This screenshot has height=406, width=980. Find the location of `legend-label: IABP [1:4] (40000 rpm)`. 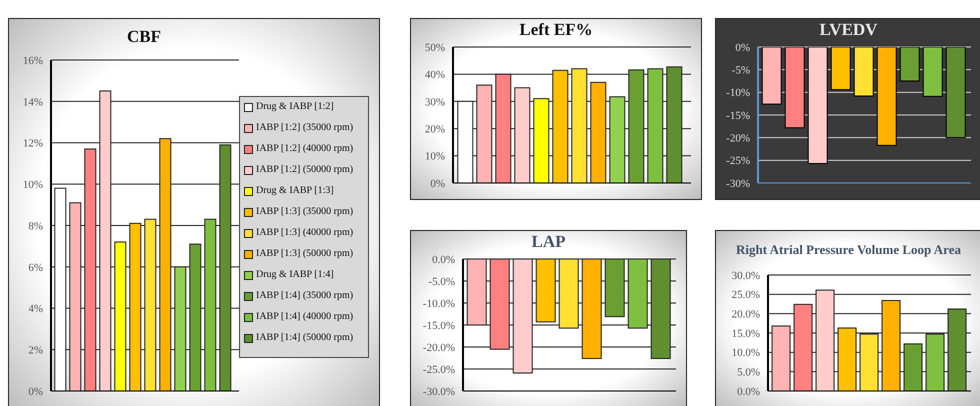

legend-label: IABP [1:4] (40000 rpm) is located at coordinates (305, 316).